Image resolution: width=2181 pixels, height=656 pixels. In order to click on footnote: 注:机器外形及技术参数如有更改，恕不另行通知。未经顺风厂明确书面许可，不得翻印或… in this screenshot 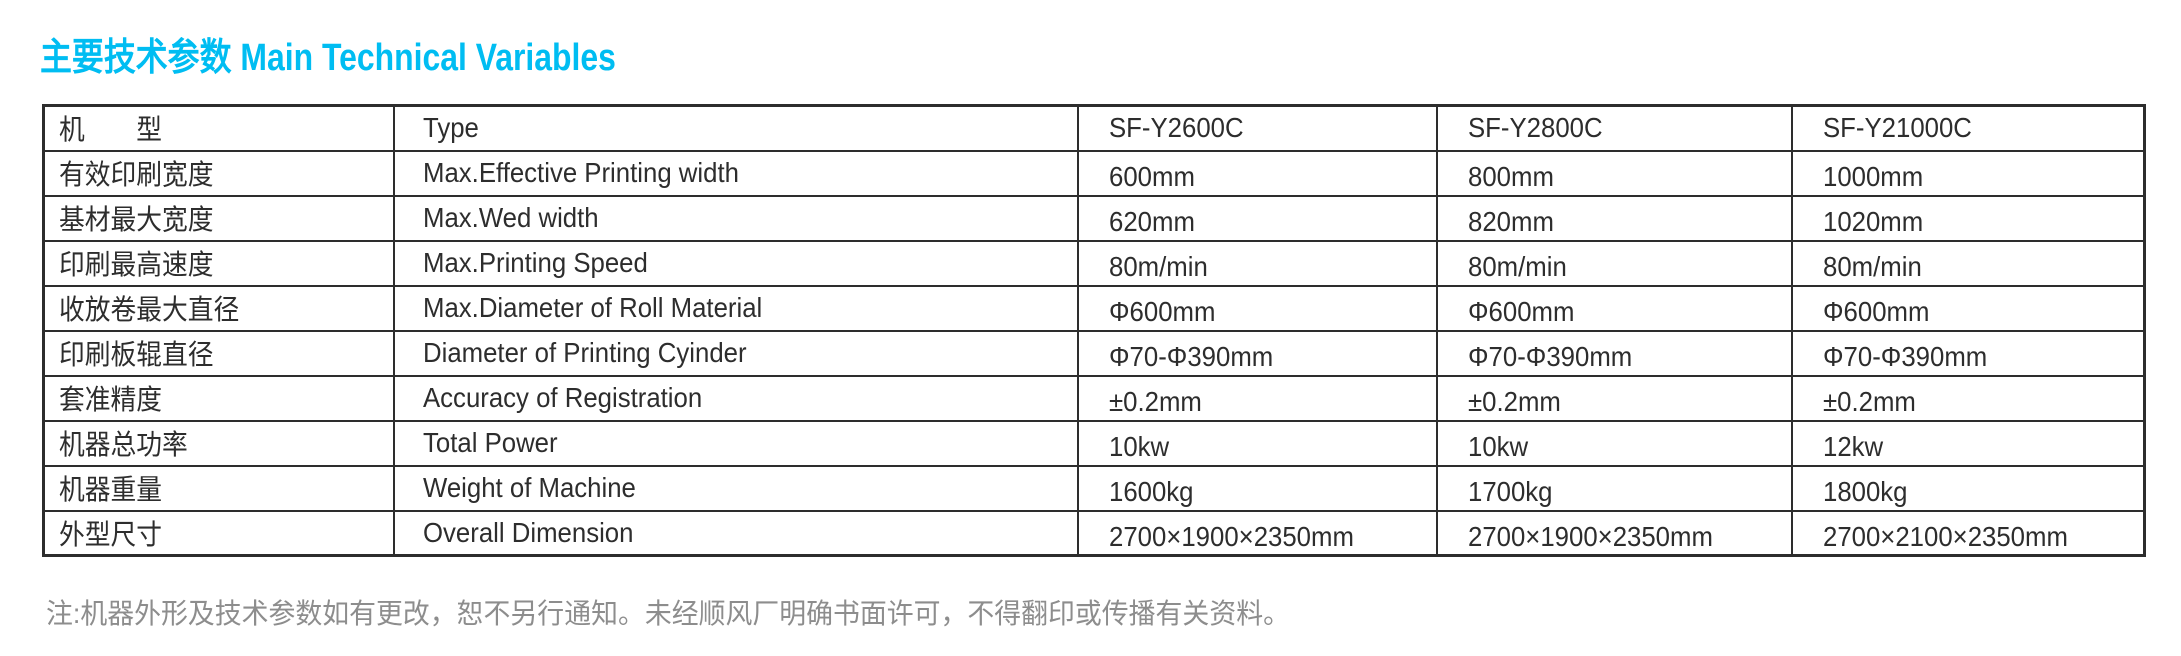, I will do `click(668, 613)`.